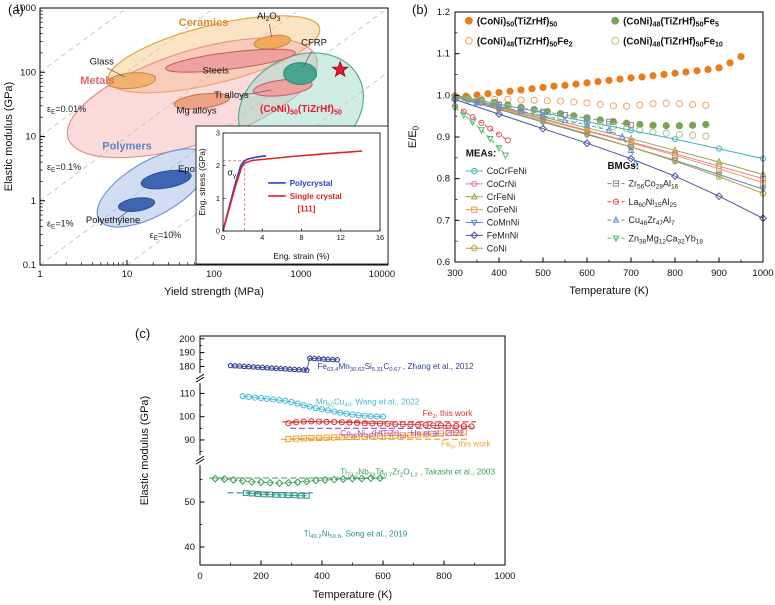  Describe the element at coordinates (166, 179) in the screenshot. I see `material-epoxies` at that location.